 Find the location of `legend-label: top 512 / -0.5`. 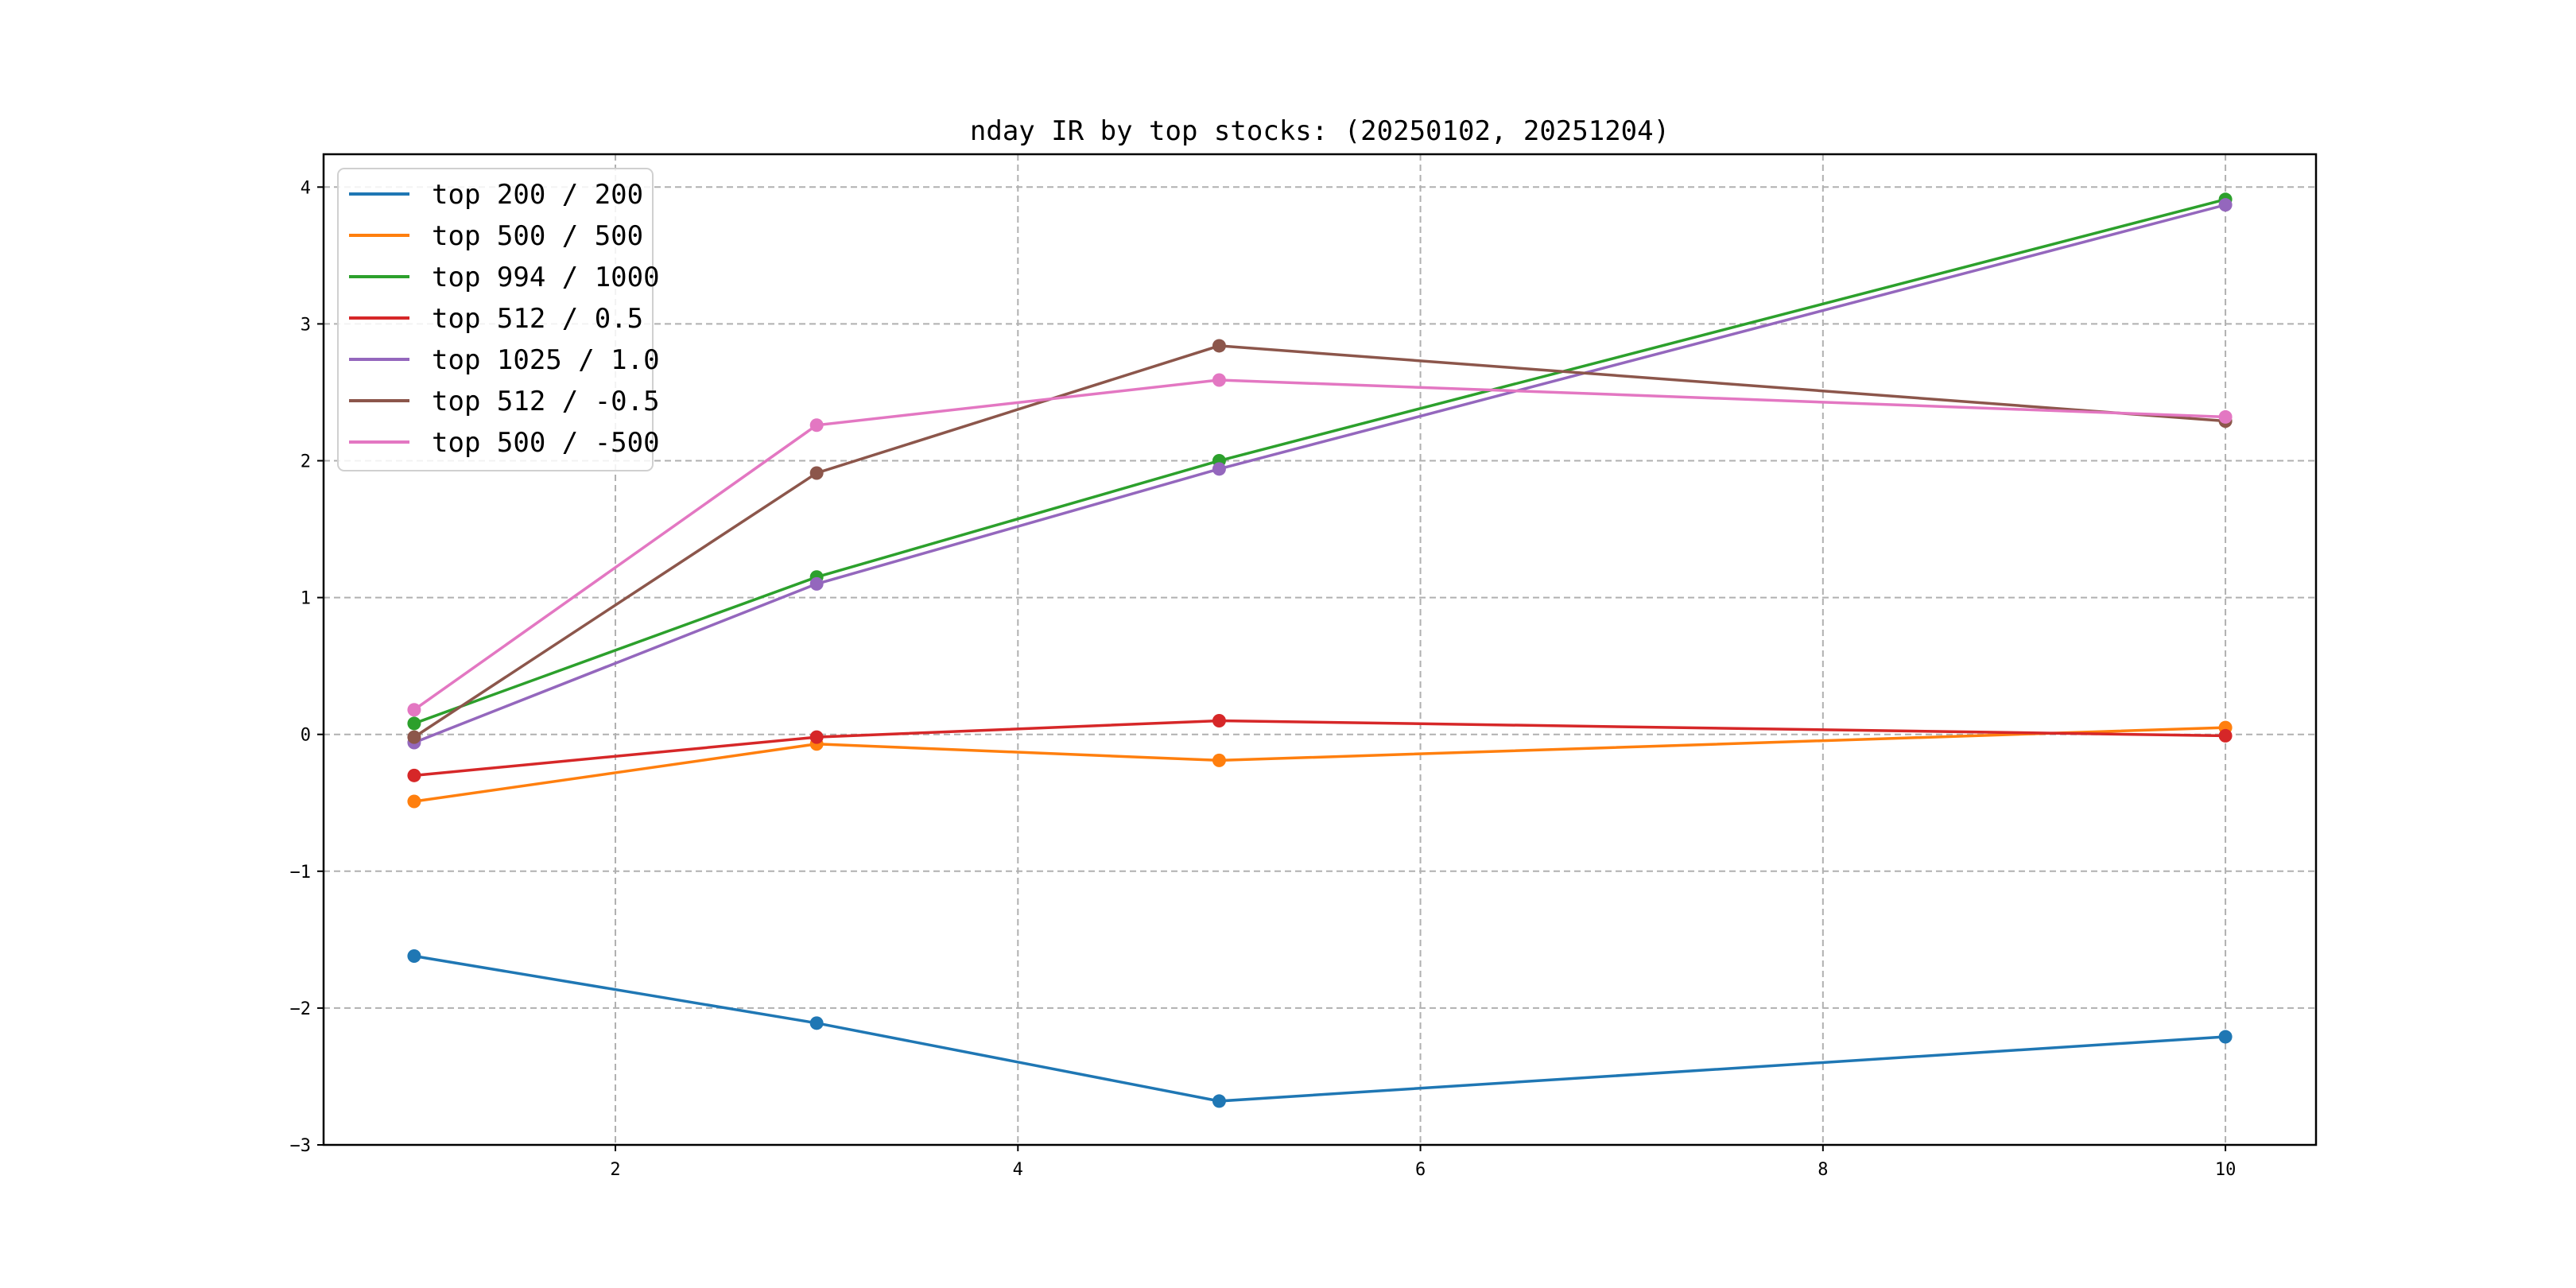

legend-label: top 512 / -0.5 is located at coordinates (546, 402).